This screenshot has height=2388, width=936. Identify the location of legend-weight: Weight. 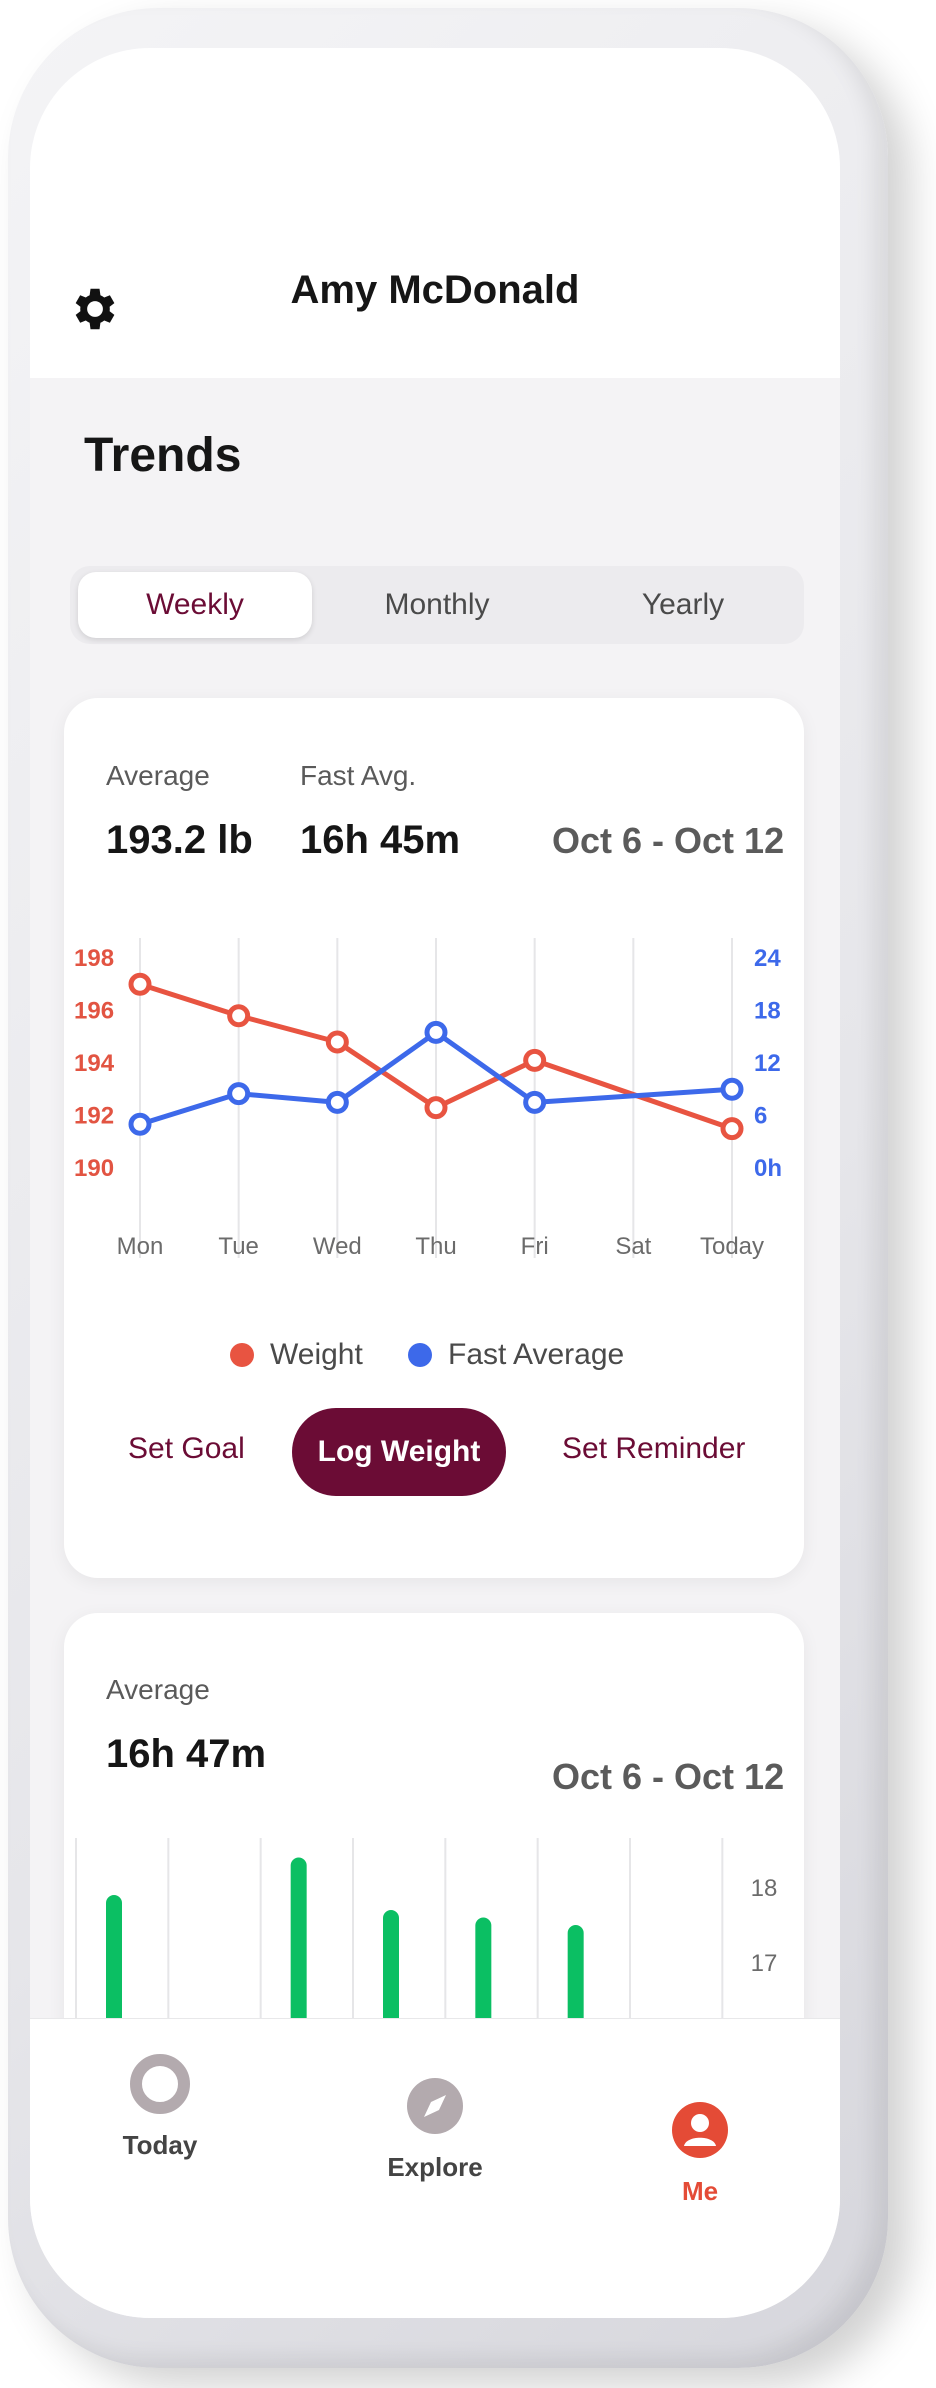
(296, 1355).